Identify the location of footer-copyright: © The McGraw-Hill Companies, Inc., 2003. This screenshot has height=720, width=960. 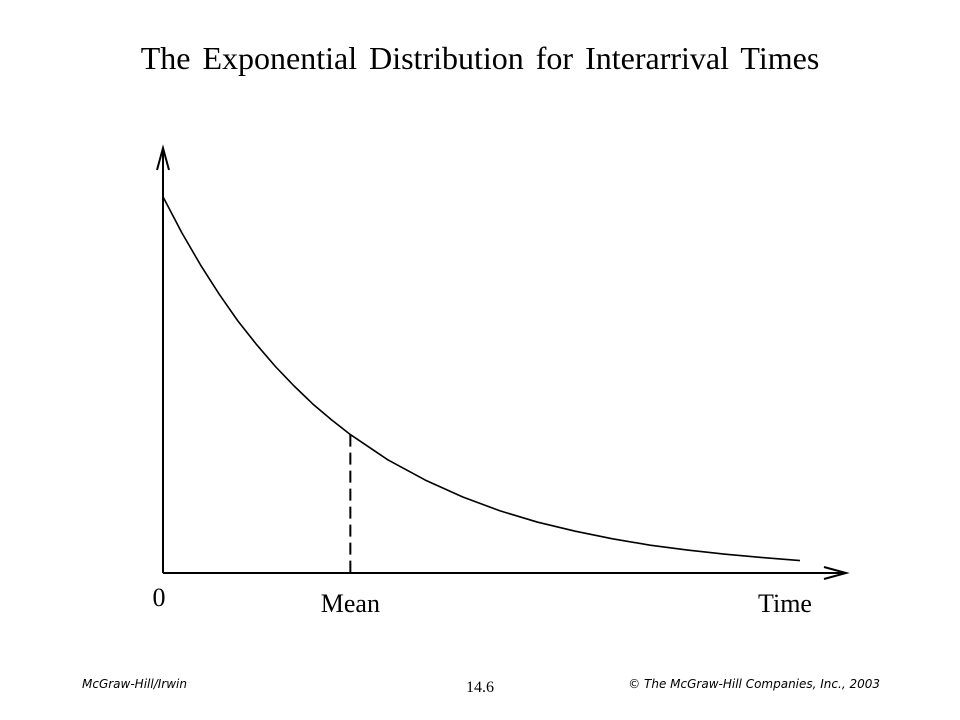
(754, 684).